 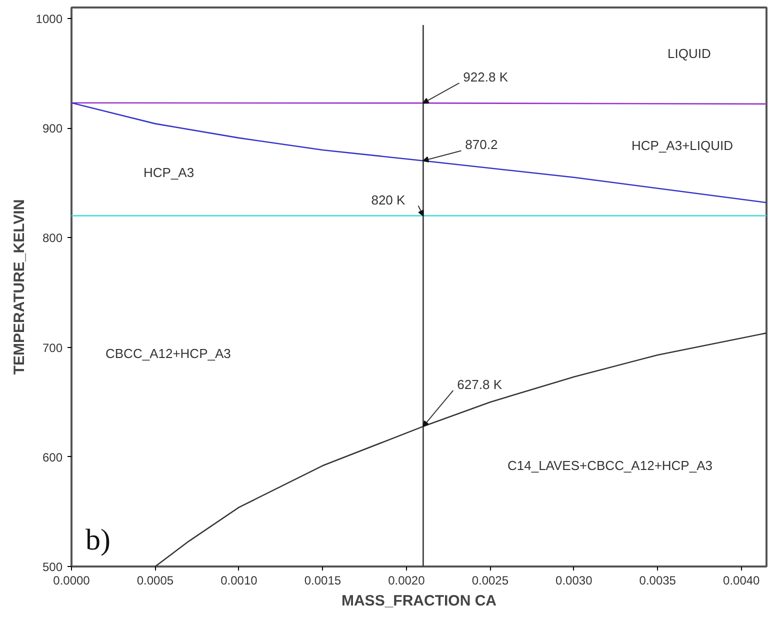 What do you see at coordinates (19, 287) in the screenshot?
I see `y-axis-title: TEMPERATURE_KELVIN` at bounding box center [19, 287].